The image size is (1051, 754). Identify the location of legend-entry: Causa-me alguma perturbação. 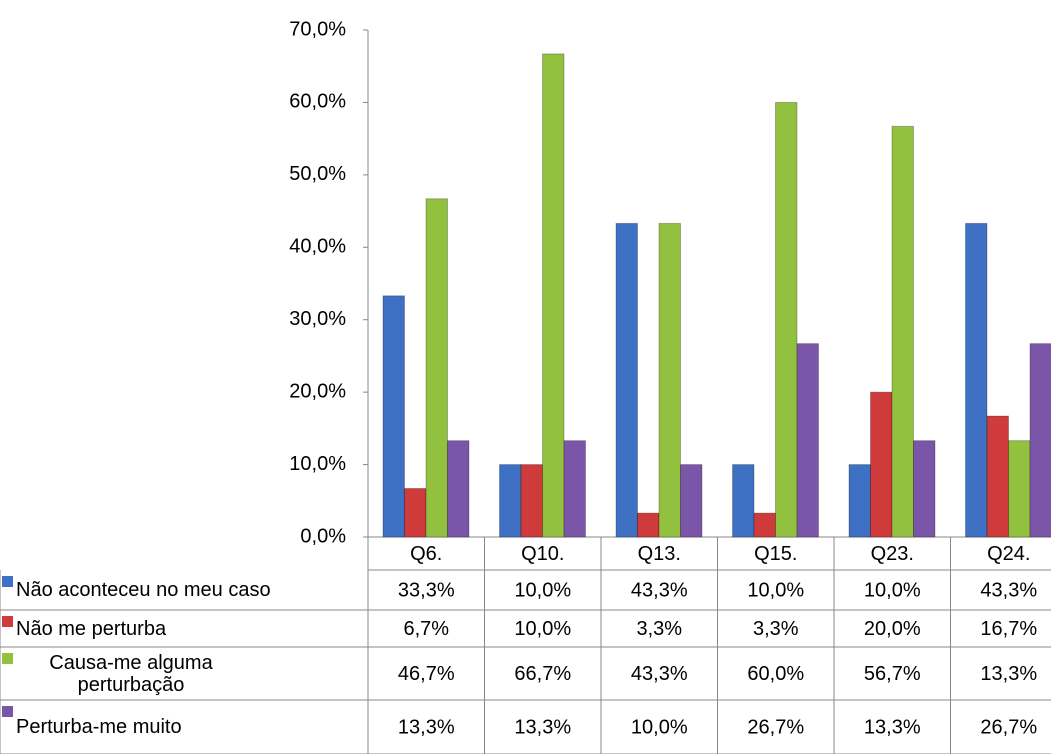
(183, 673).